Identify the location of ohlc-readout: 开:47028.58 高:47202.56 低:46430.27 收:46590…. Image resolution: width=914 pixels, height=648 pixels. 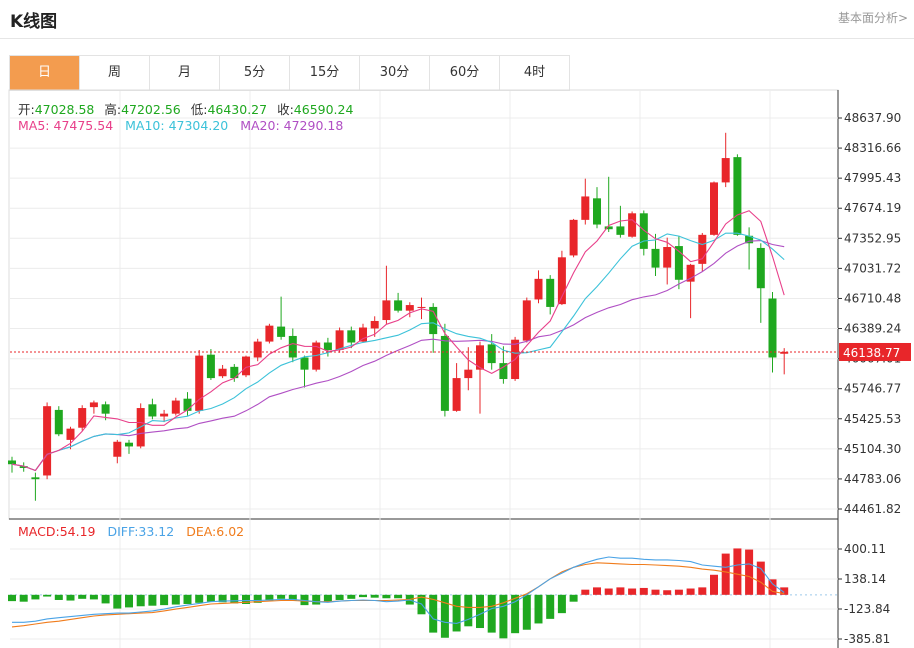
(185, 108).